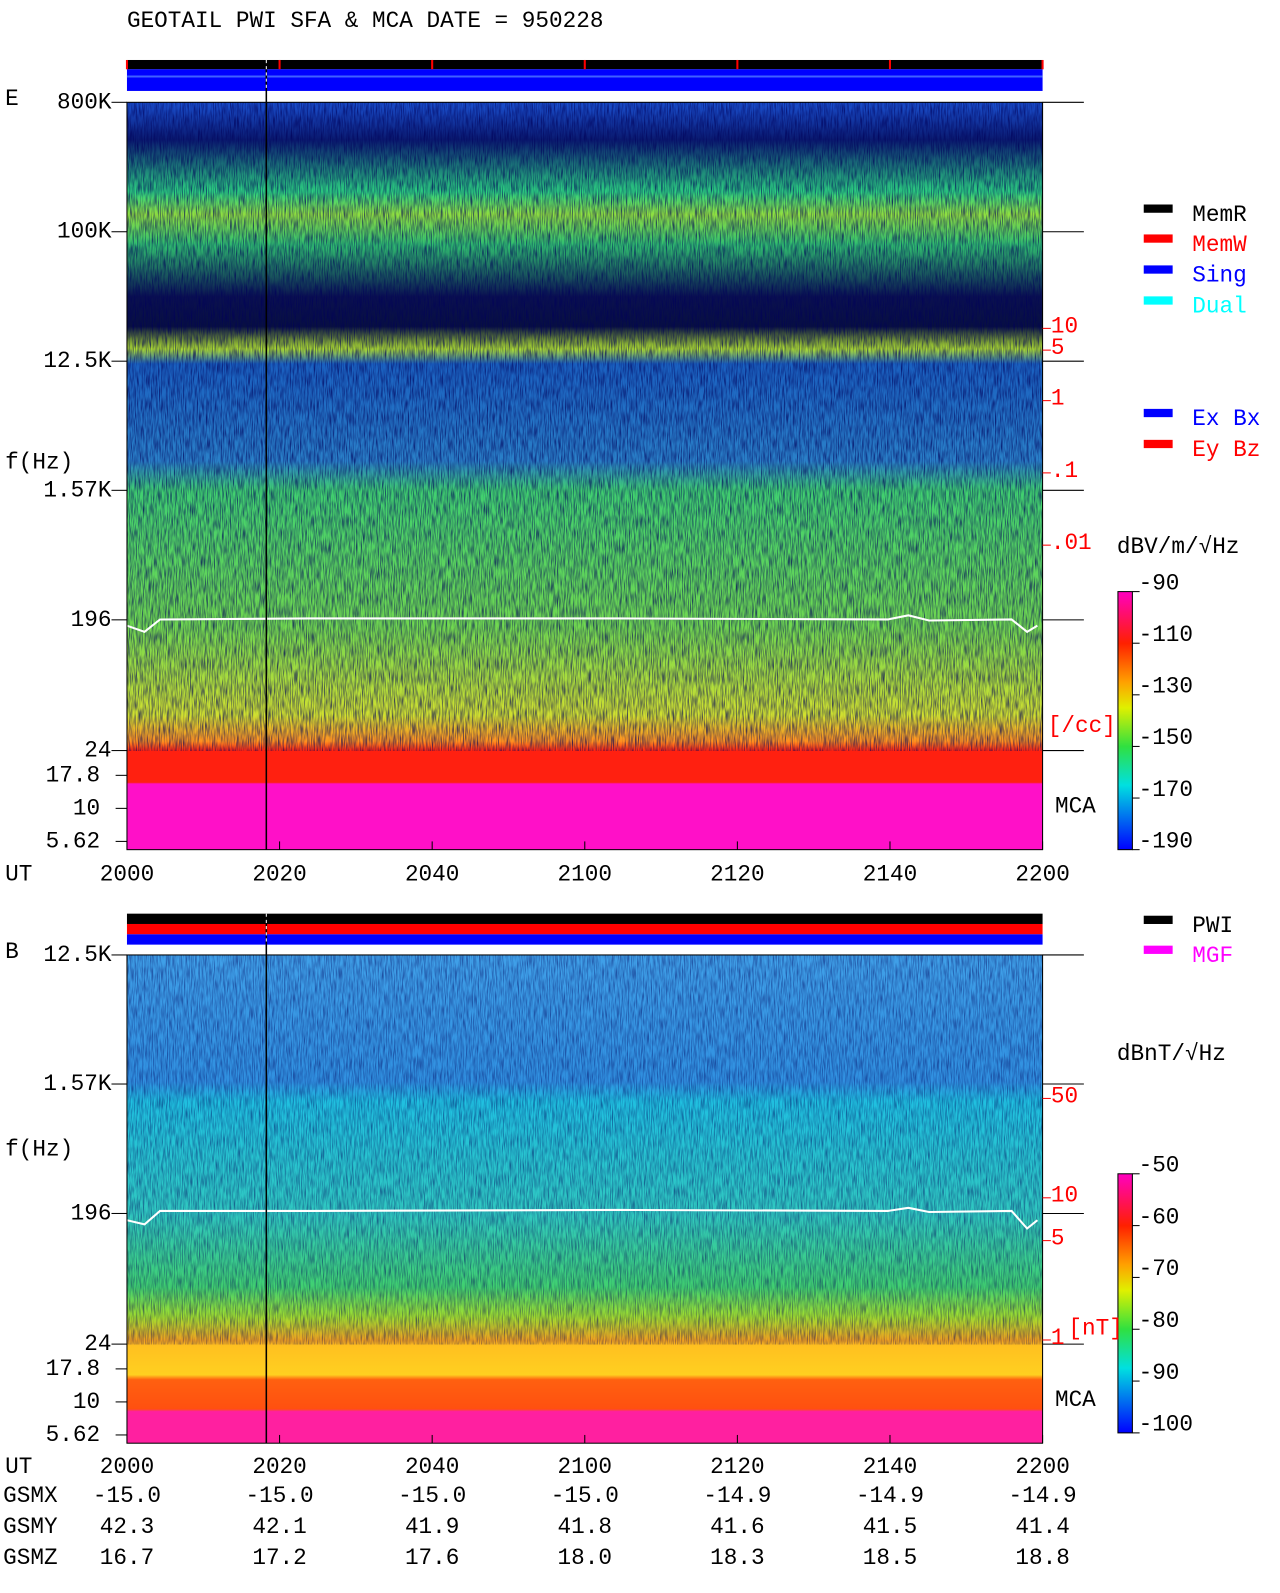 The height and width of the screenshot is (1593, 1280). What do you see at coordinates (30, 1496) in the screenshot?
I see `orbit-label: GSMX` at bounding box center [30, 1496].